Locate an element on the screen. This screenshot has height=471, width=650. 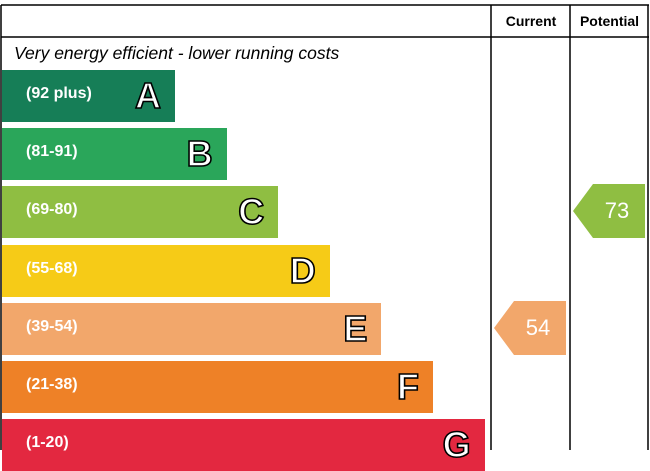
band-f-range: (21-38) is located at coordinates (52, 384).